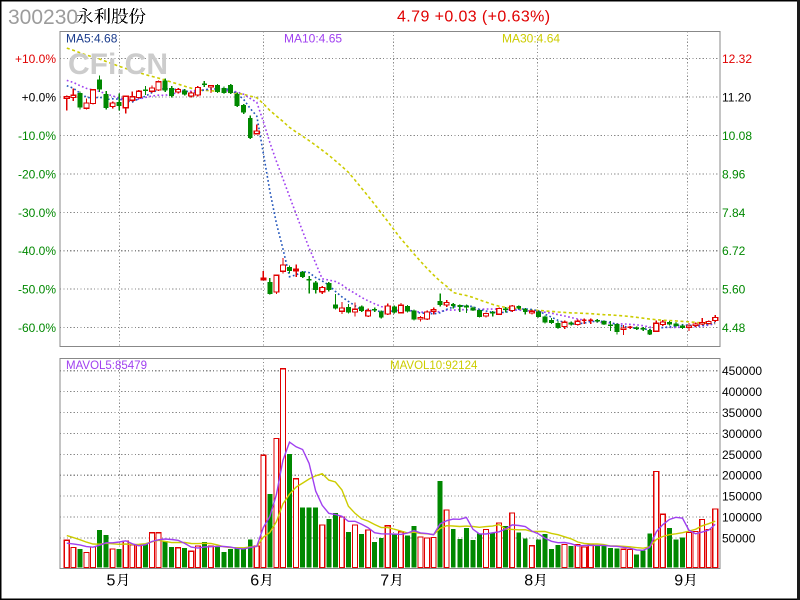 The image size is (800, 600). What do you see at coordinates (742, 392) in the screenshot?
I see `svg-text: 400000` at bounding box center [742, 392].